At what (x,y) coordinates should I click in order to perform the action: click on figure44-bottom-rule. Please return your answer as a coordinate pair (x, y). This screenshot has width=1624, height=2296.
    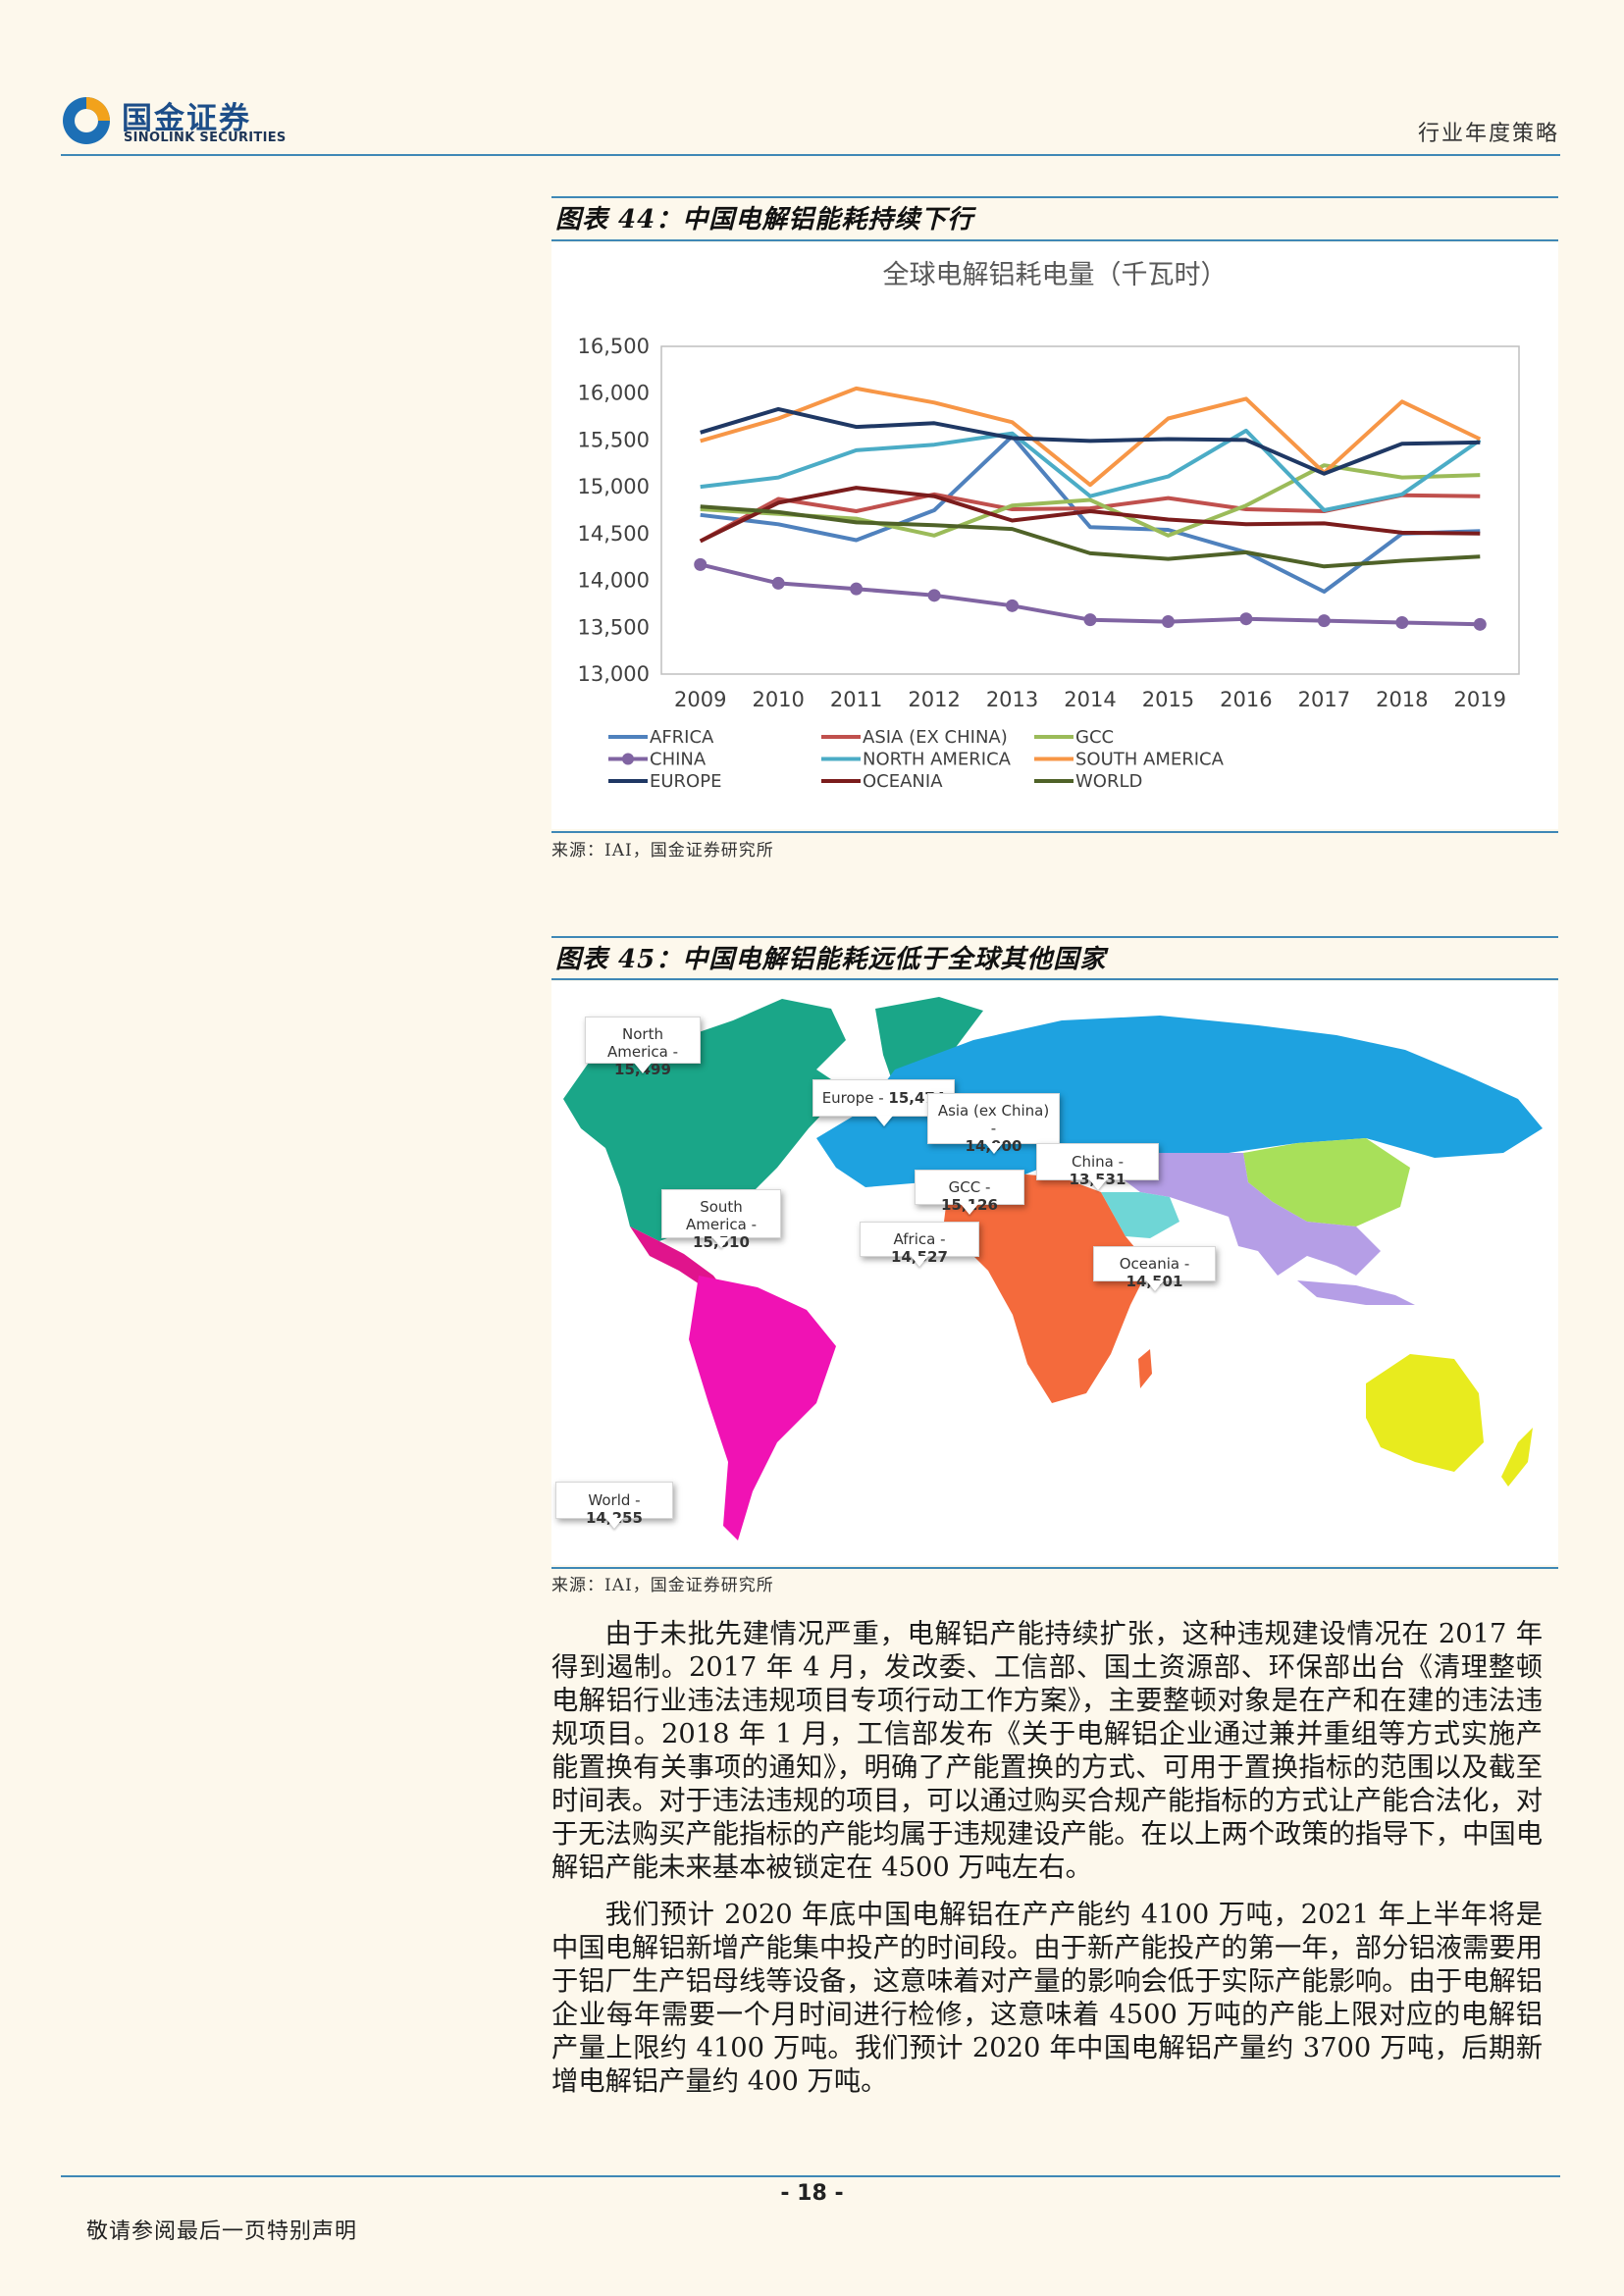
    Looking at the image, I should click on (1054, 832).